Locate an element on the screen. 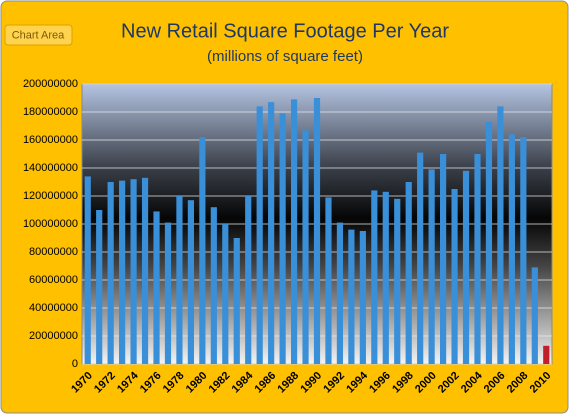 The width and height of the screenshot is (570, 415). y-tick-label: 60000000 is located at coordinates (53, 280).